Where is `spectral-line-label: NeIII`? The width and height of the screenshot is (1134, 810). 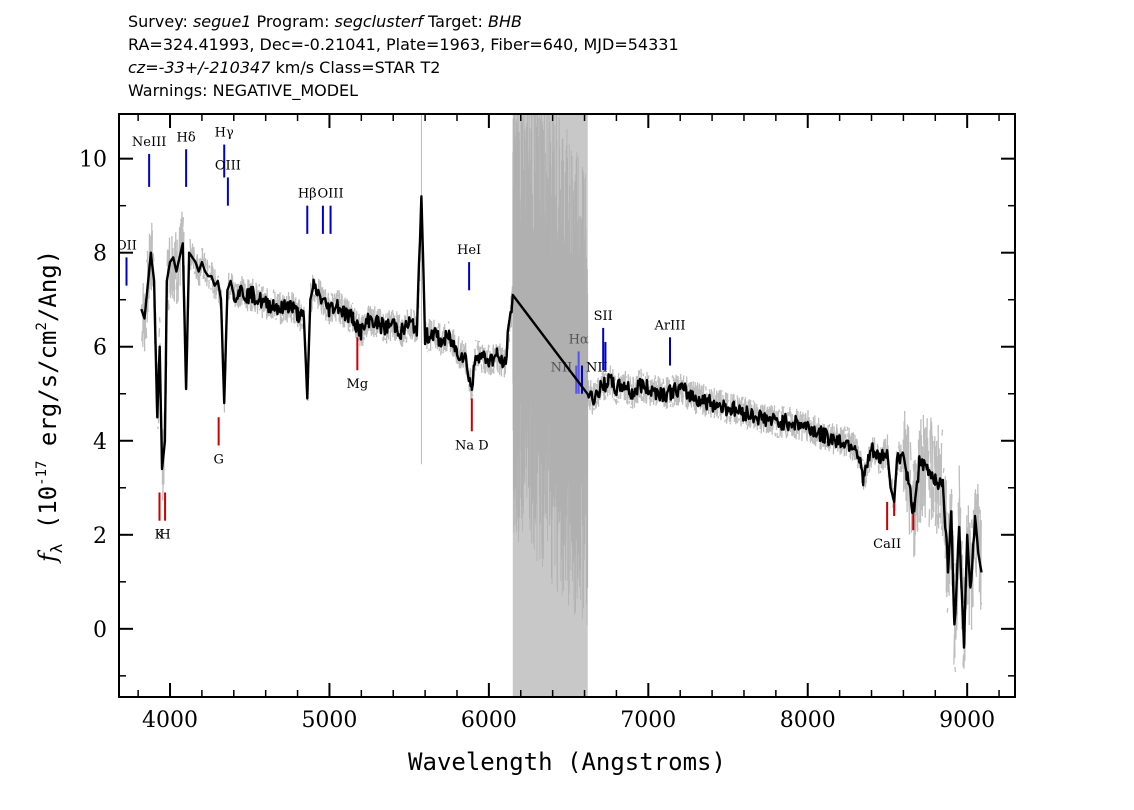
spectral-line-label: NeIII is located at coordinates (149, 142).